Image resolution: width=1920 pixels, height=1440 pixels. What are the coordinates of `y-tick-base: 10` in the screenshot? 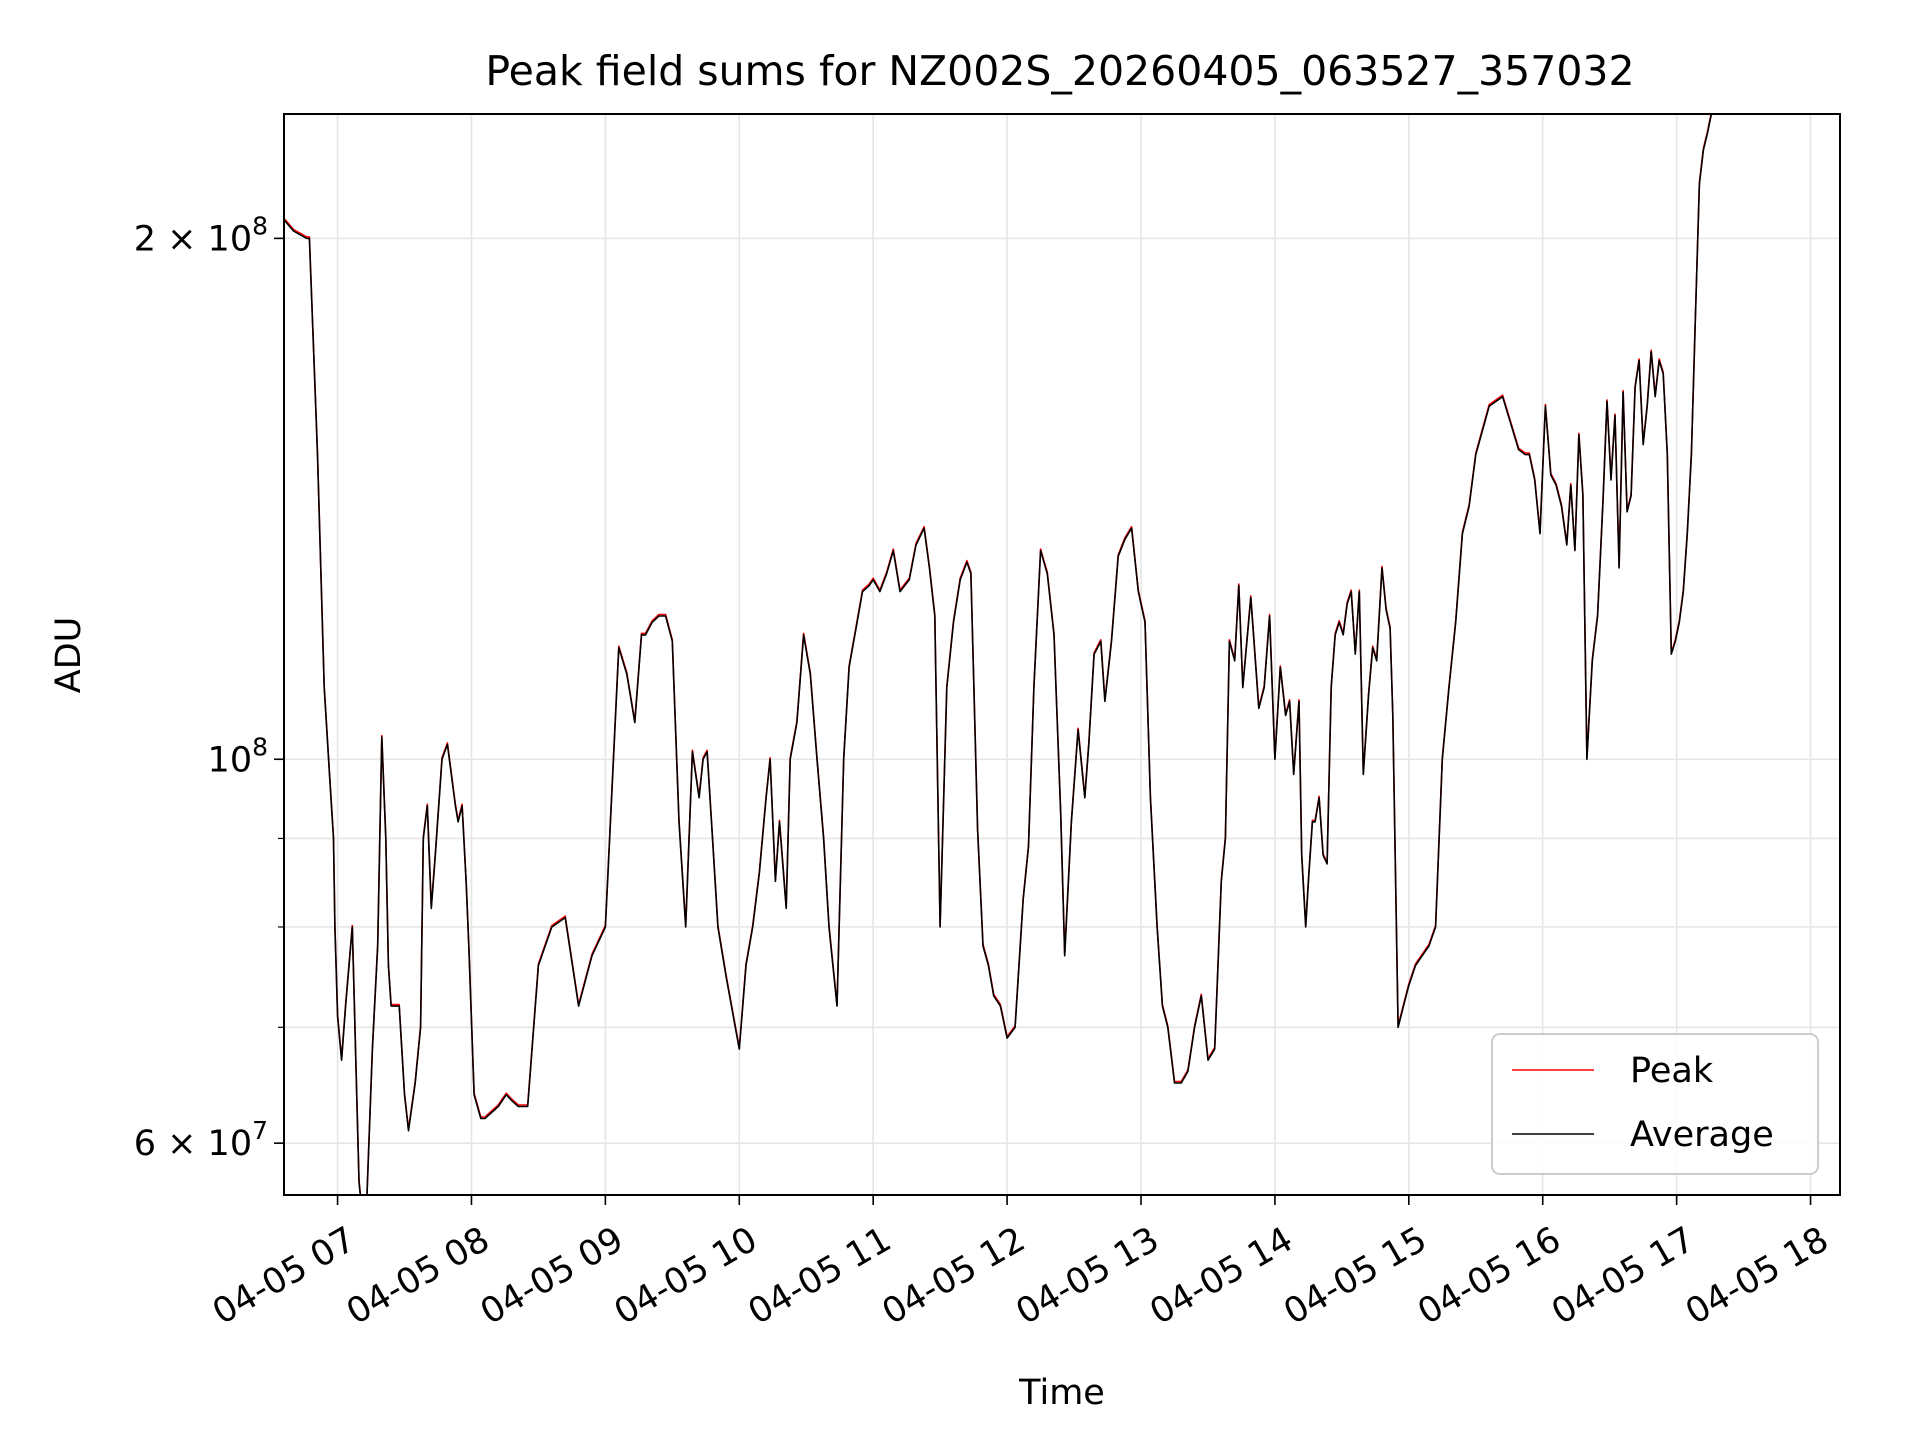 It's located at (230, 760).